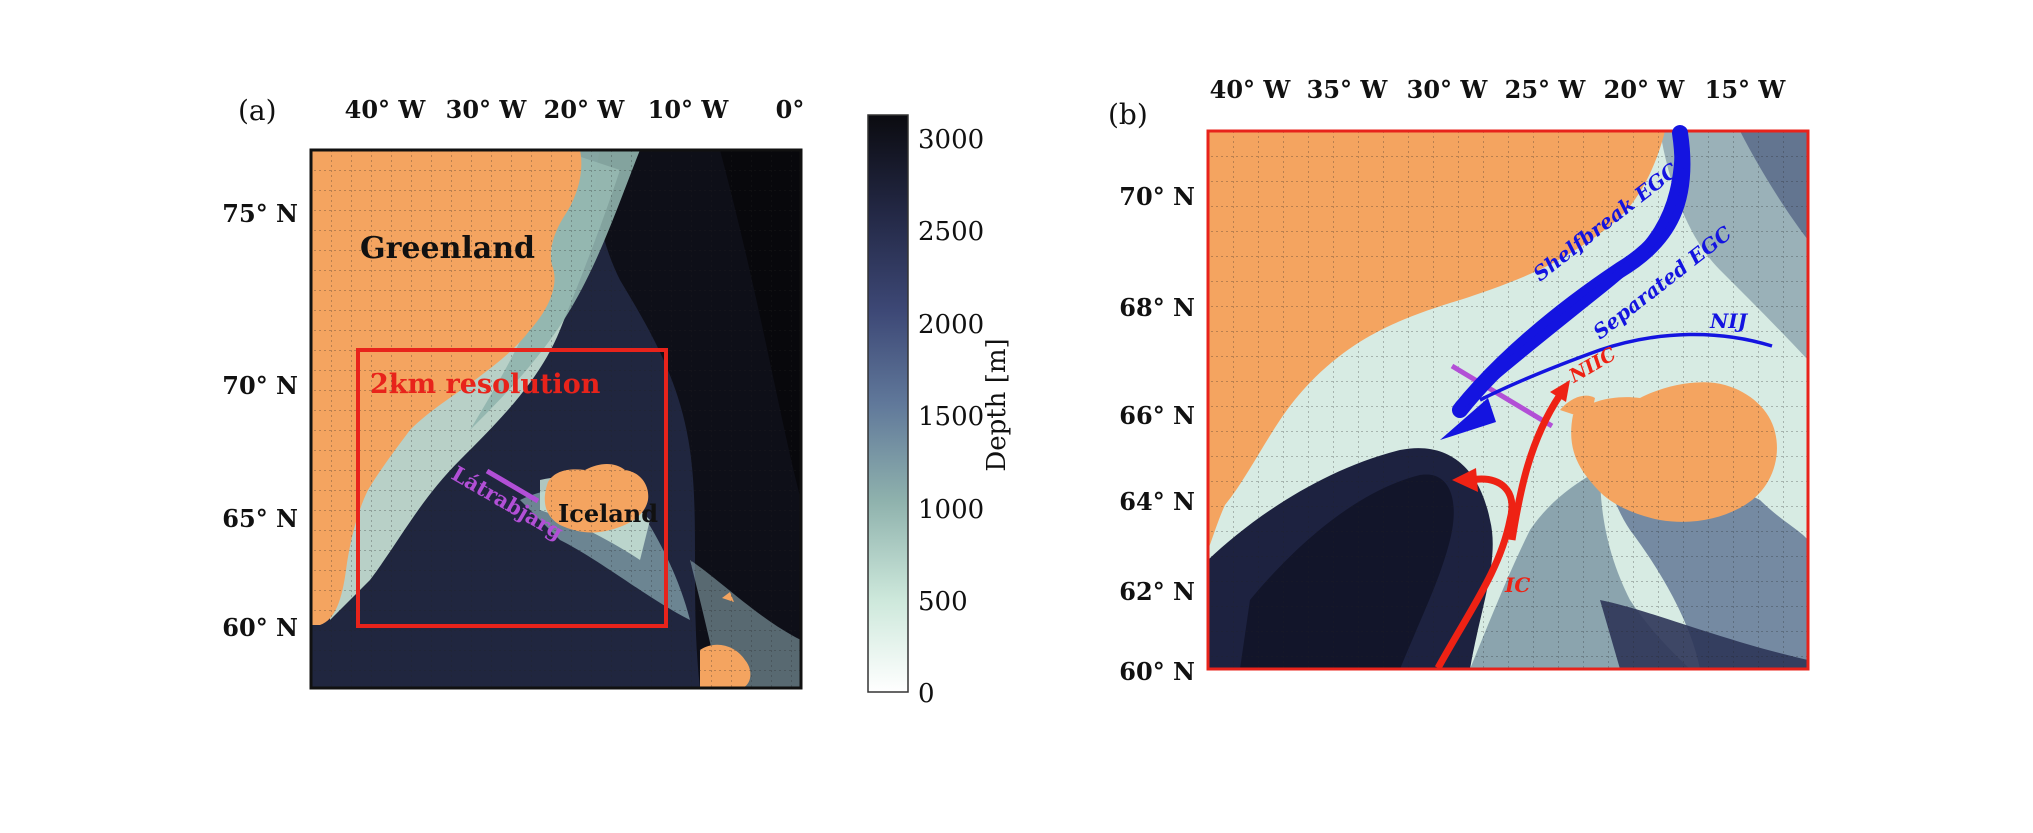 The width and height of the screenshot is (2033, 833). Describe the element at coordinates (260, 518) in the screenshot. I see `lat-label-65n: 65° N` at that location.